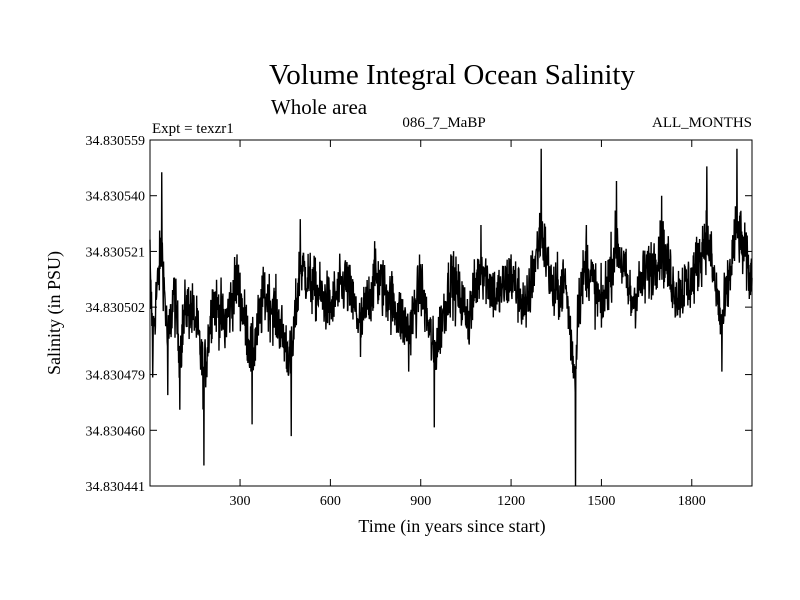  What do you see at coordinates (54, 313) in the screenshot?
I see `y-axis-label: Salinity (in PSU)` at bounding box center [54, 313].